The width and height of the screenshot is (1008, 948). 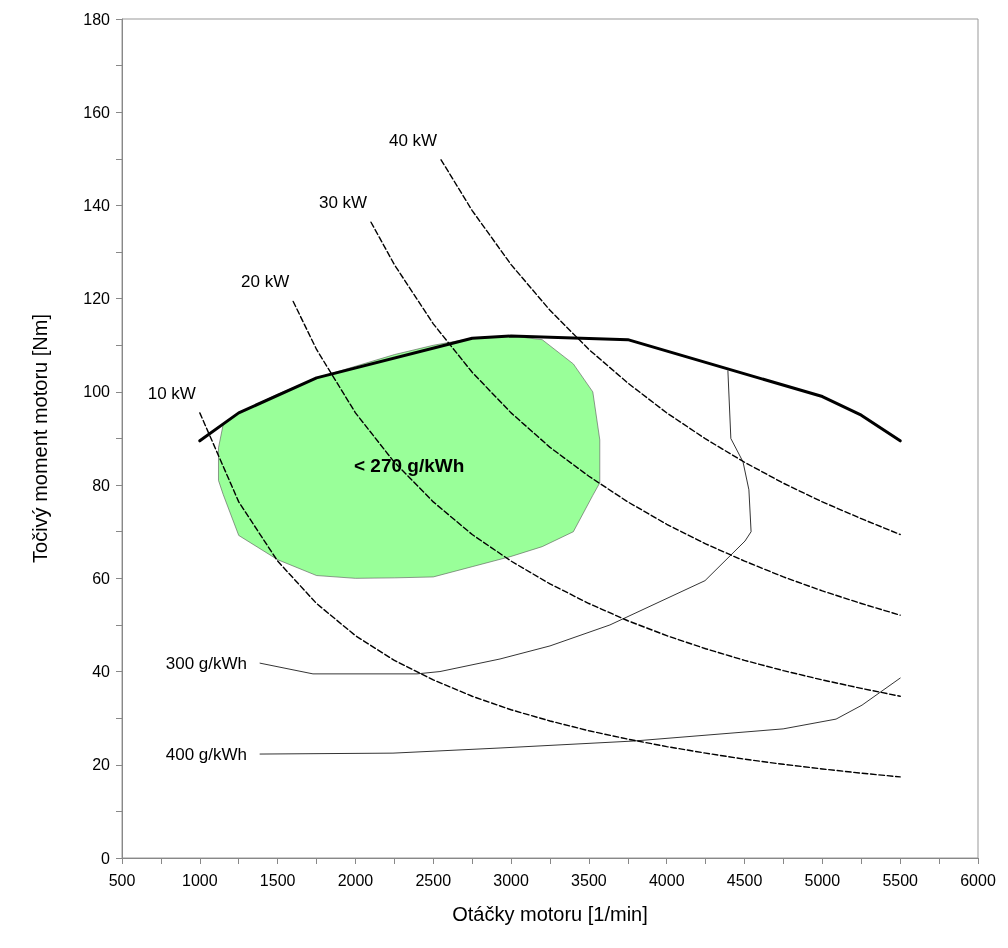 What do you see at coordinates (101, 672) in the screenshot?
I see `y-tick-label: 40` at bounding box center [101, 672].